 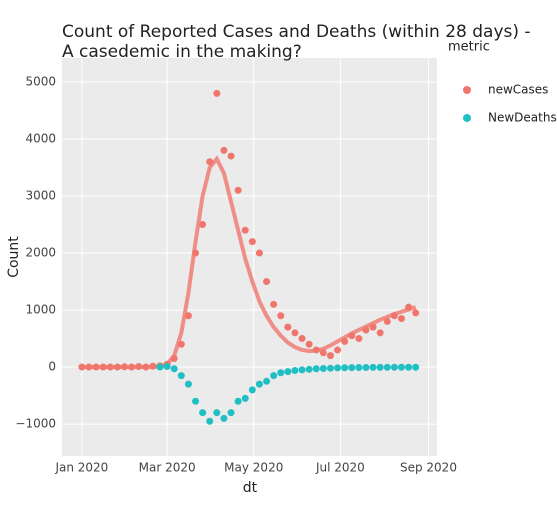 What do you see at coordinates (467, 118) in the screenshot?
I see `legend-marker` at bounding box center [467, 118].